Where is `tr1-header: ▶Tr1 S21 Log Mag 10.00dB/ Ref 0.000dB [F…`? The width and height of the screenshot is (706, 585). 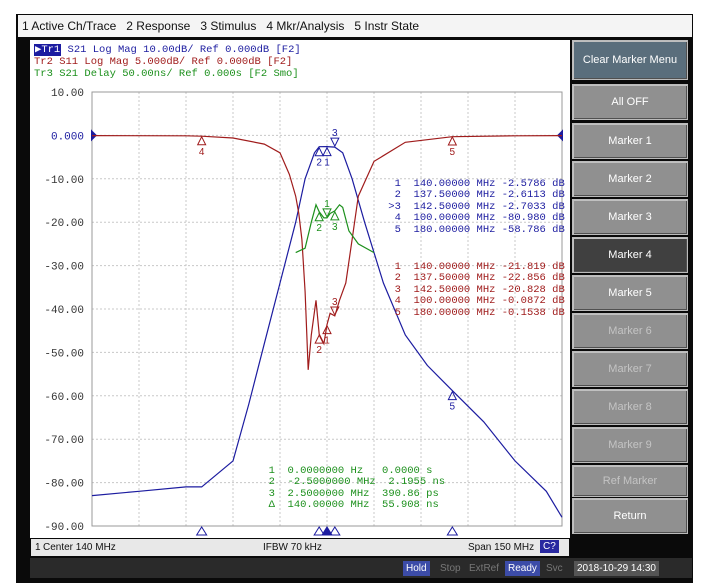
tr1-header: ▶Tr1 S21 Log Mag 10.00dB/ Ref 0.000dB [F… is located at coordinates (167, 50).